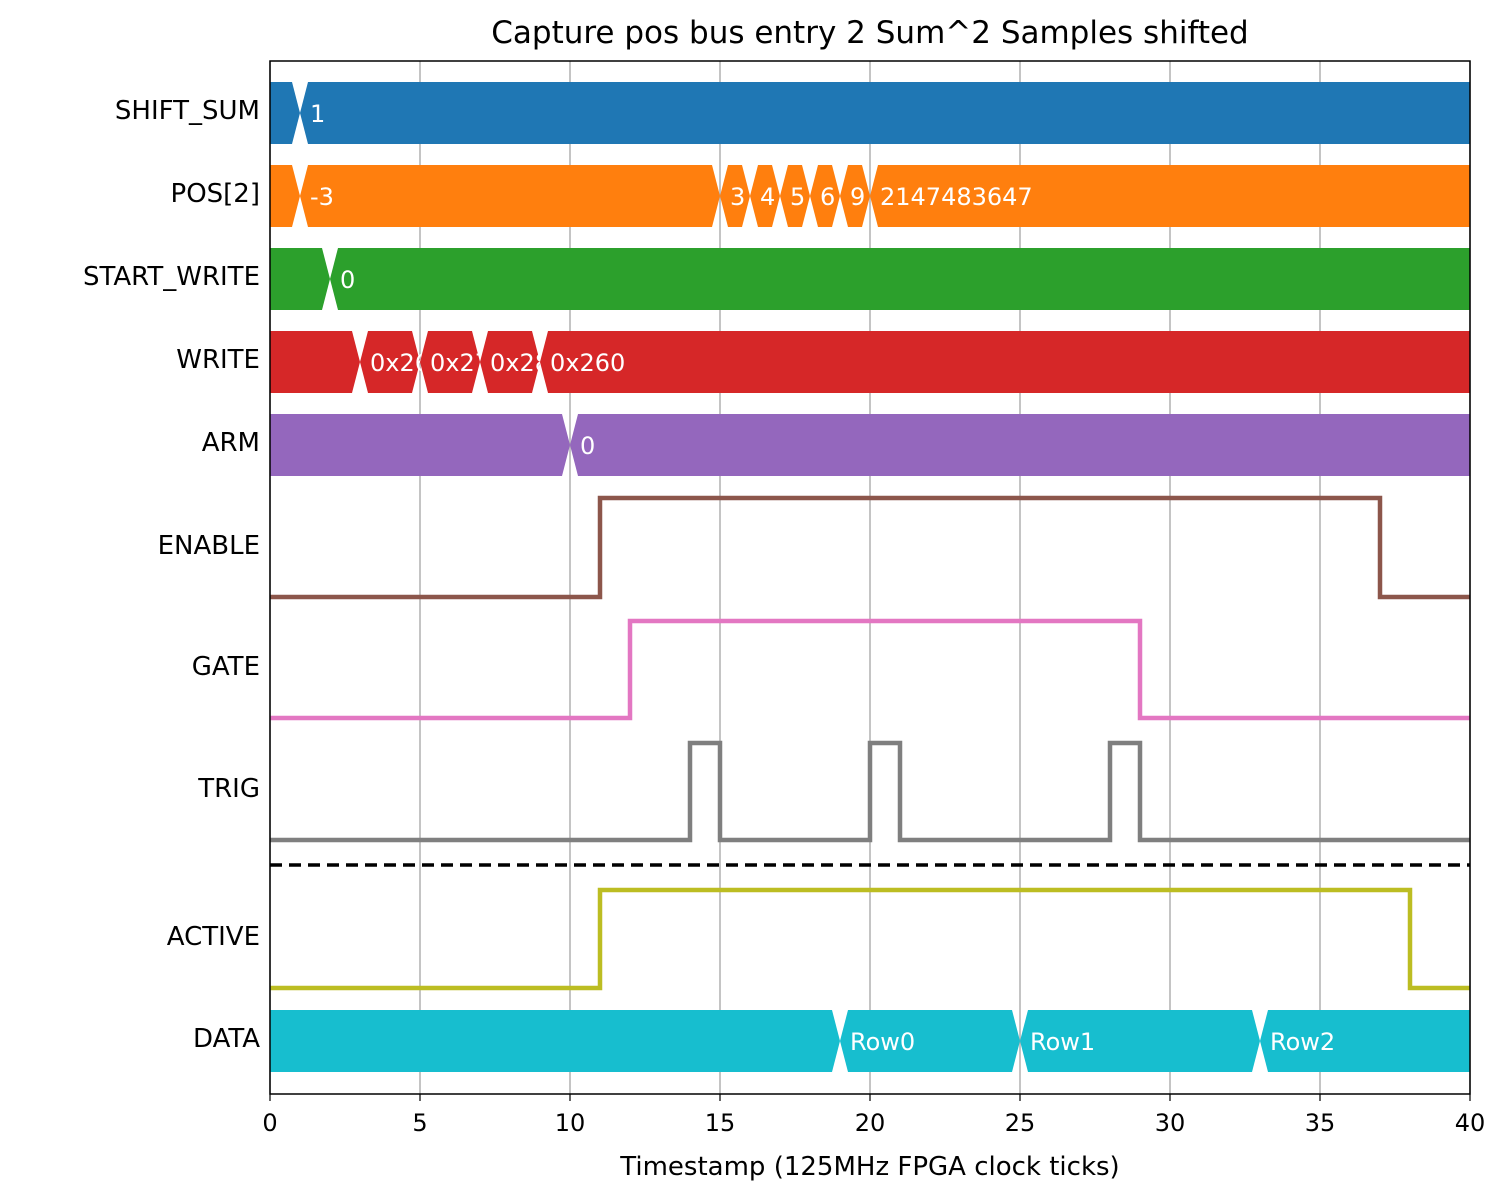 Image resolution: width=1500 pixels, height=1195 pixels. I want to click on signal-label-gate: GATE, so click(226, 667).